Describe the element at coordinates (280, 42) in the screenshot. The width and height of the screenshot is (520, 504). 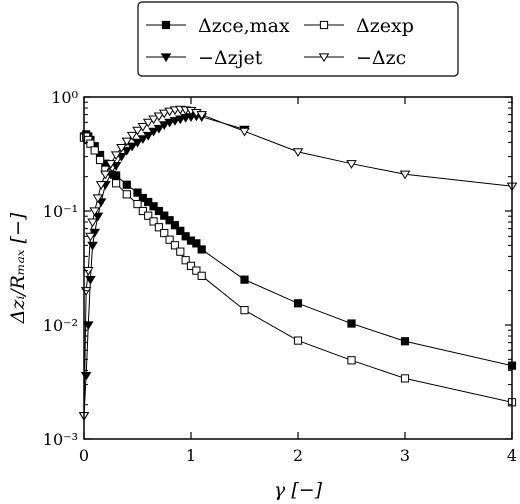
I see `legend-entries: Δzce,max Δzexp −Δzjet −Δzc` at that location.